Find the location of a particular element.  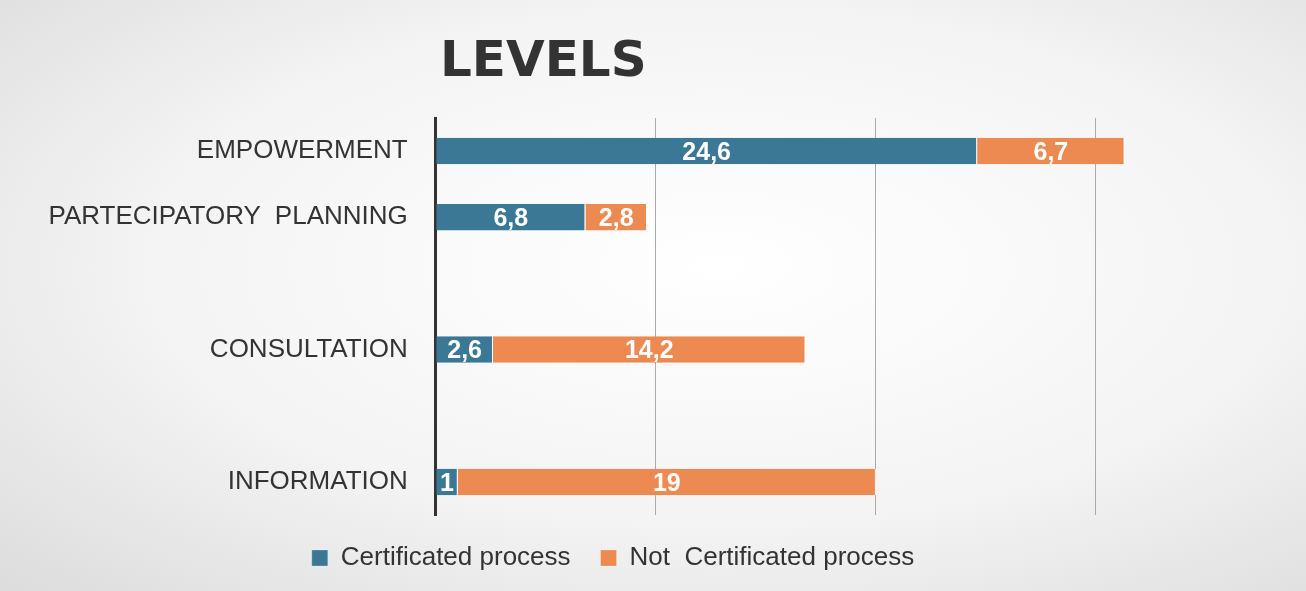

data-label: 14,2 is located at coordinates (649, 349).